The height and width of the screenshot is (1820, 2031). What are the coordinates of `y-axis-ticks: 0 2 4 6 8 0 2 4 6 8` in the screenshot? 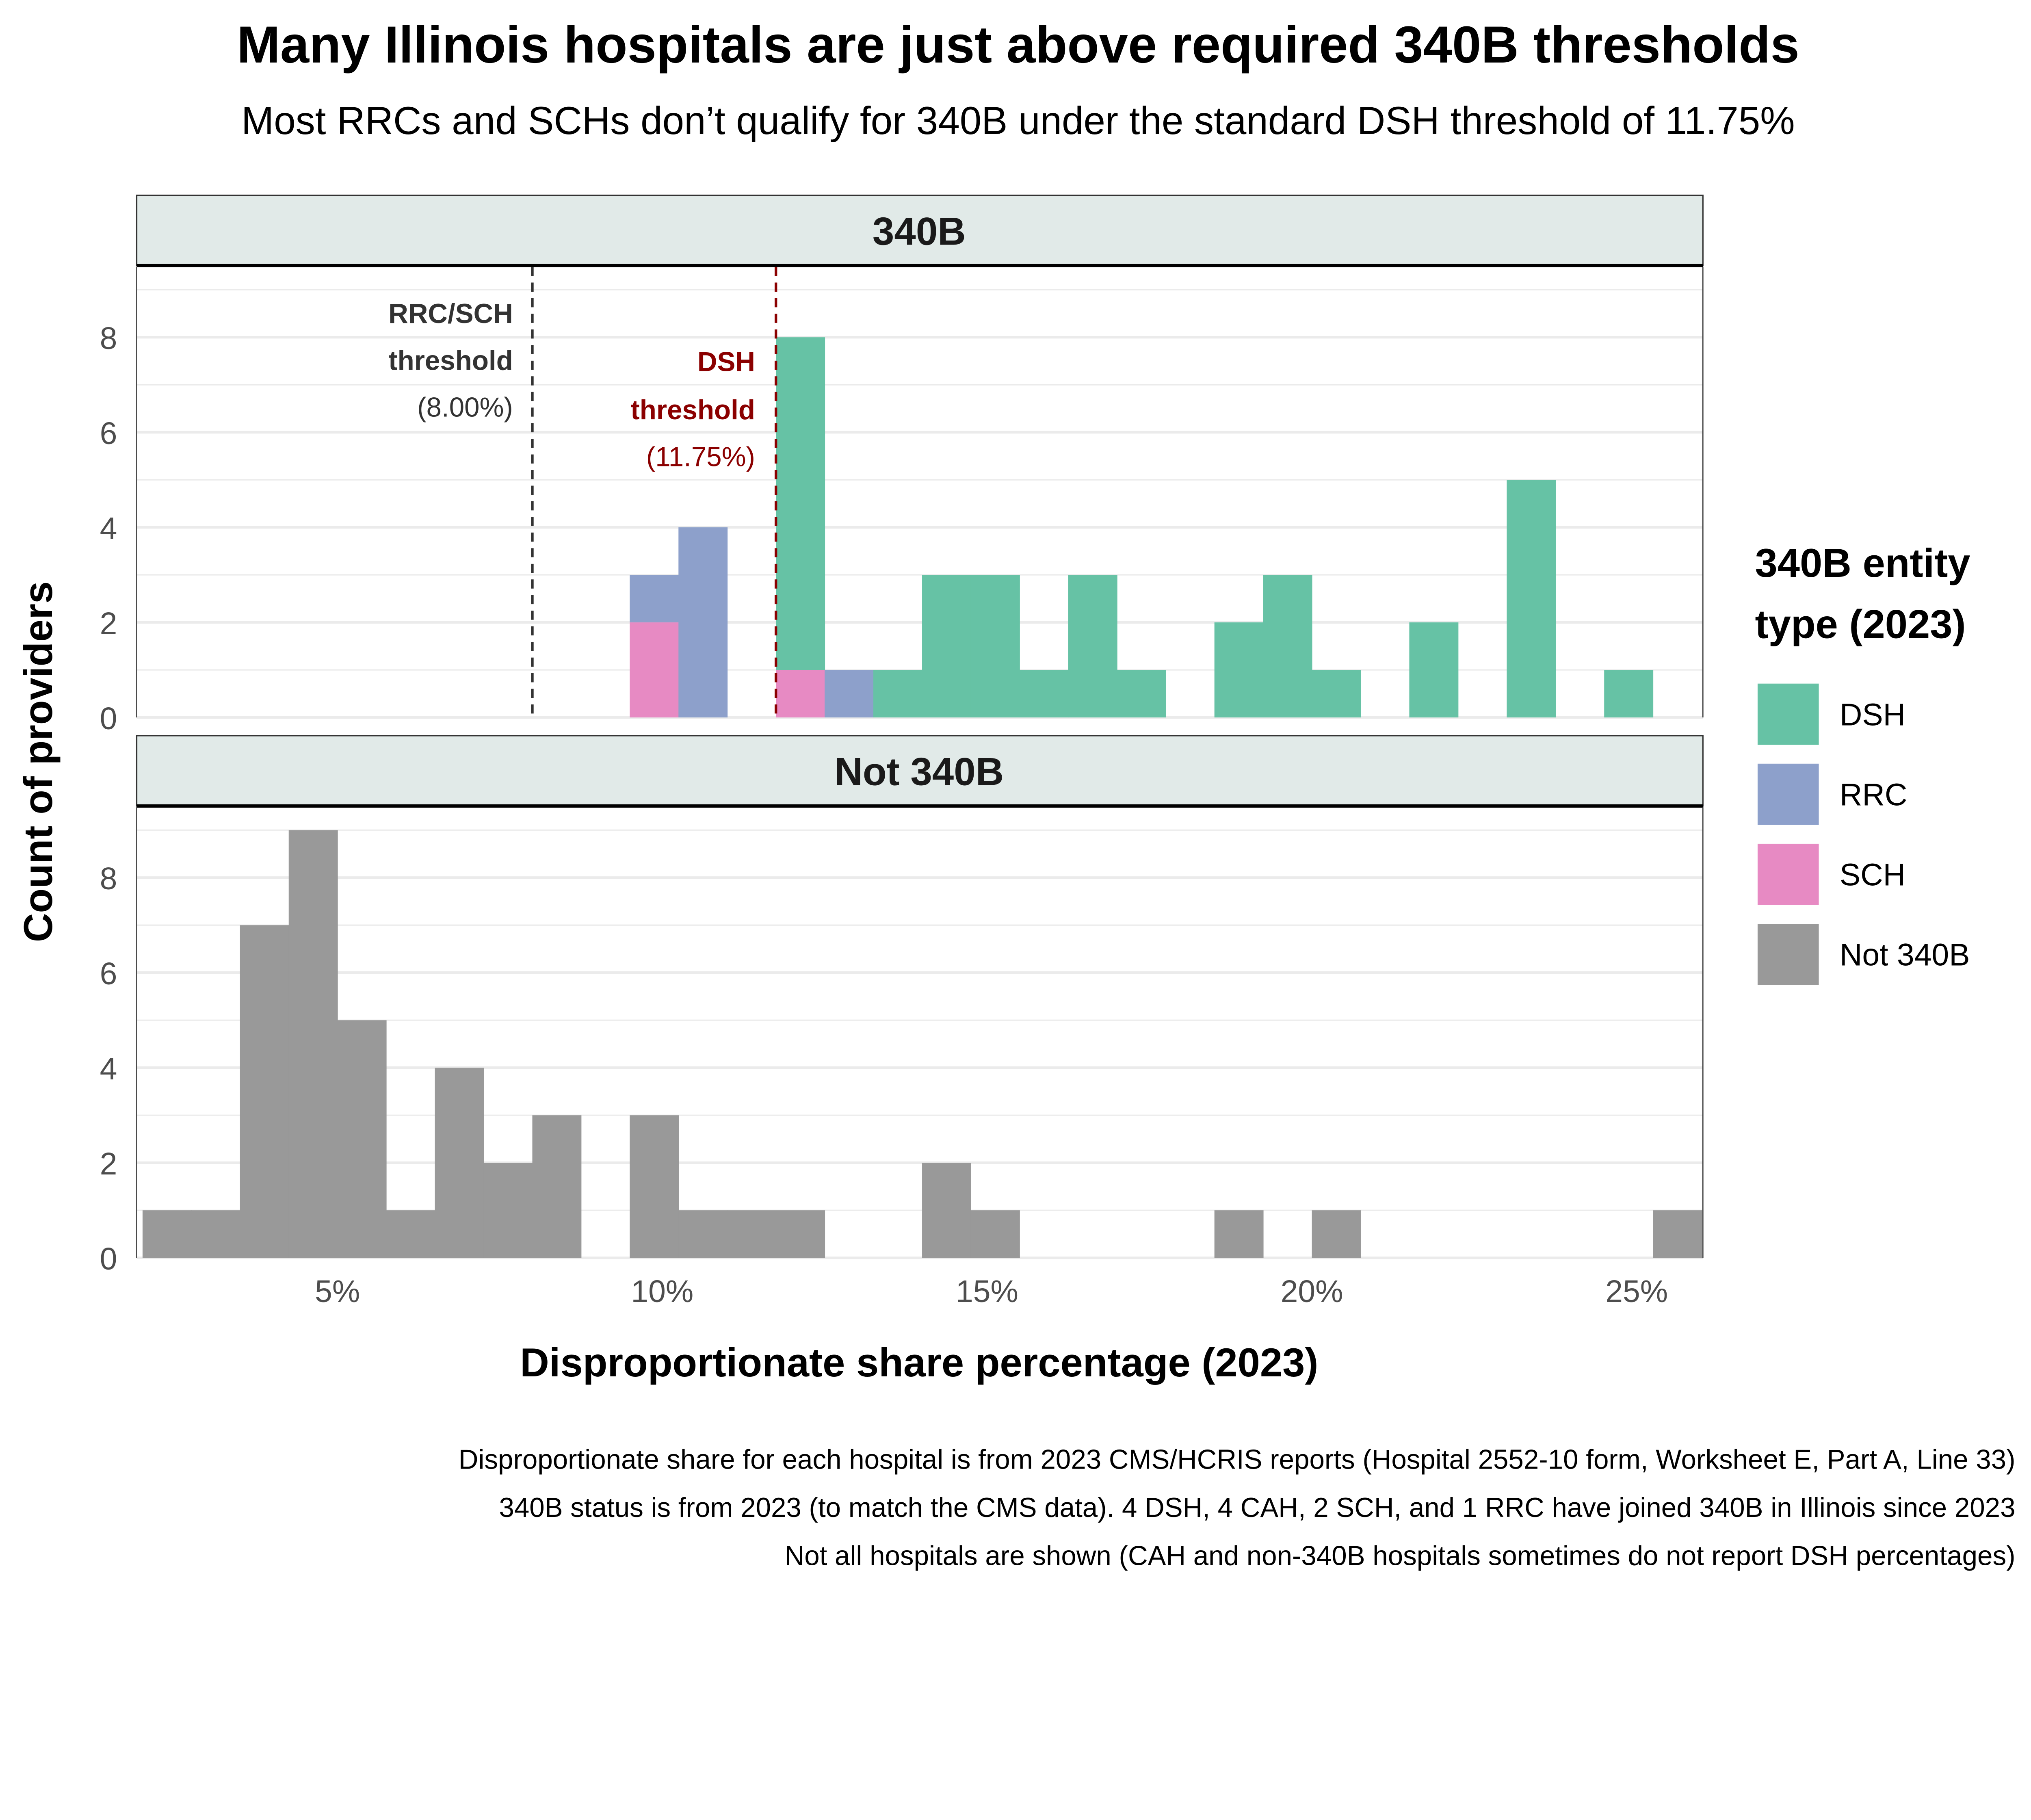 It's located at (109, 798).